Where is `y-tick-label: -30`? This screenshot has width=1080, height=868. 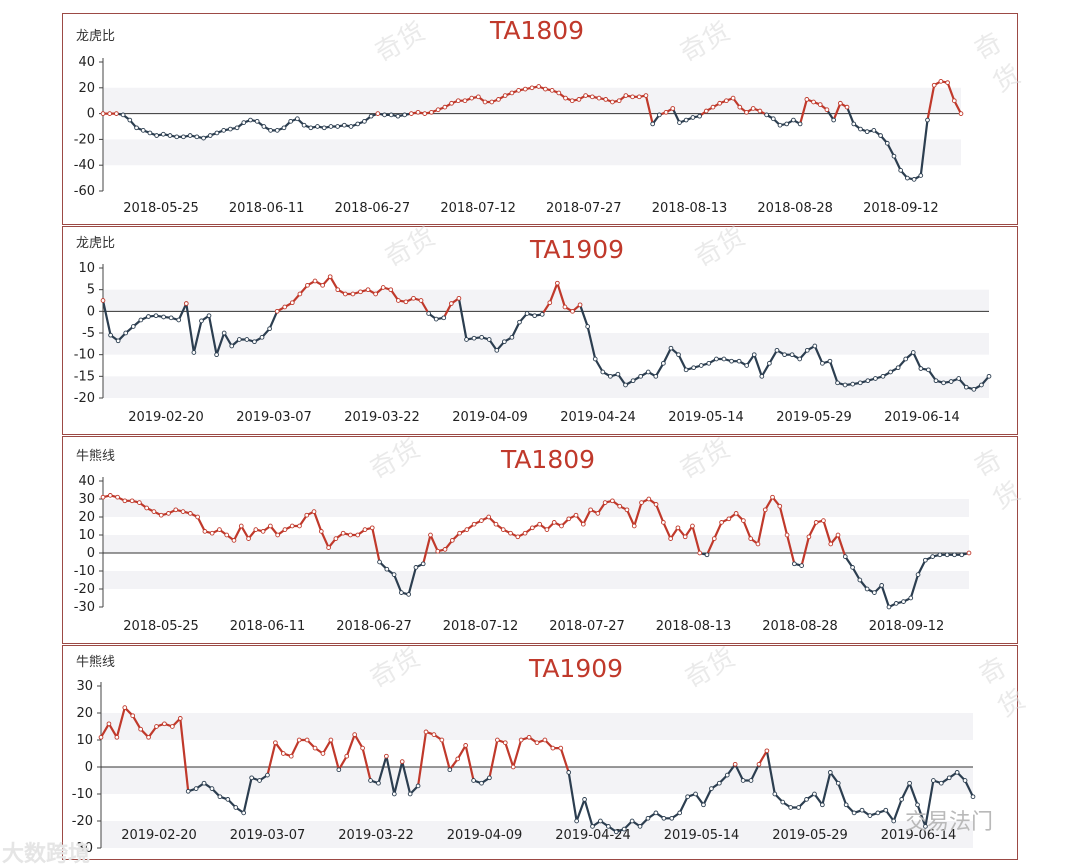
y-tick-label: -30 is located at coordinates (82, 848).